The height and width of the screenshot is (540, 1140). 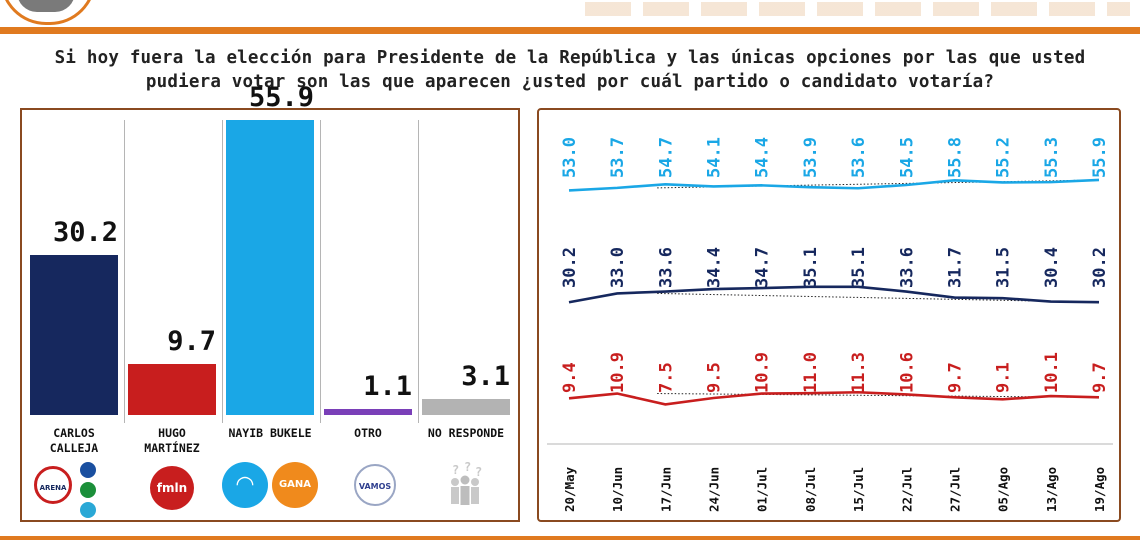 What do you see at coordinates (907, 157) in the screenshot?
I see `point-label: 54.5` at bounding box center [907, 157].